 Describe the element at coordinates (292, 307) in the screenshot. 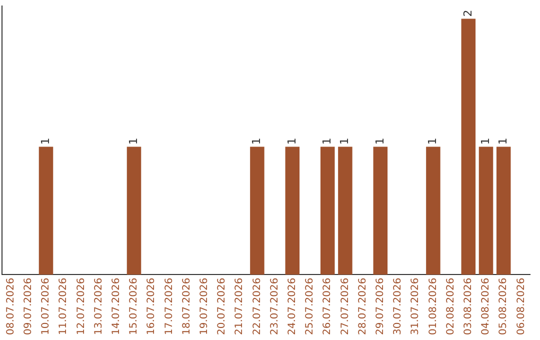

I see `x-tick-label: 24.07.2026` at that location.